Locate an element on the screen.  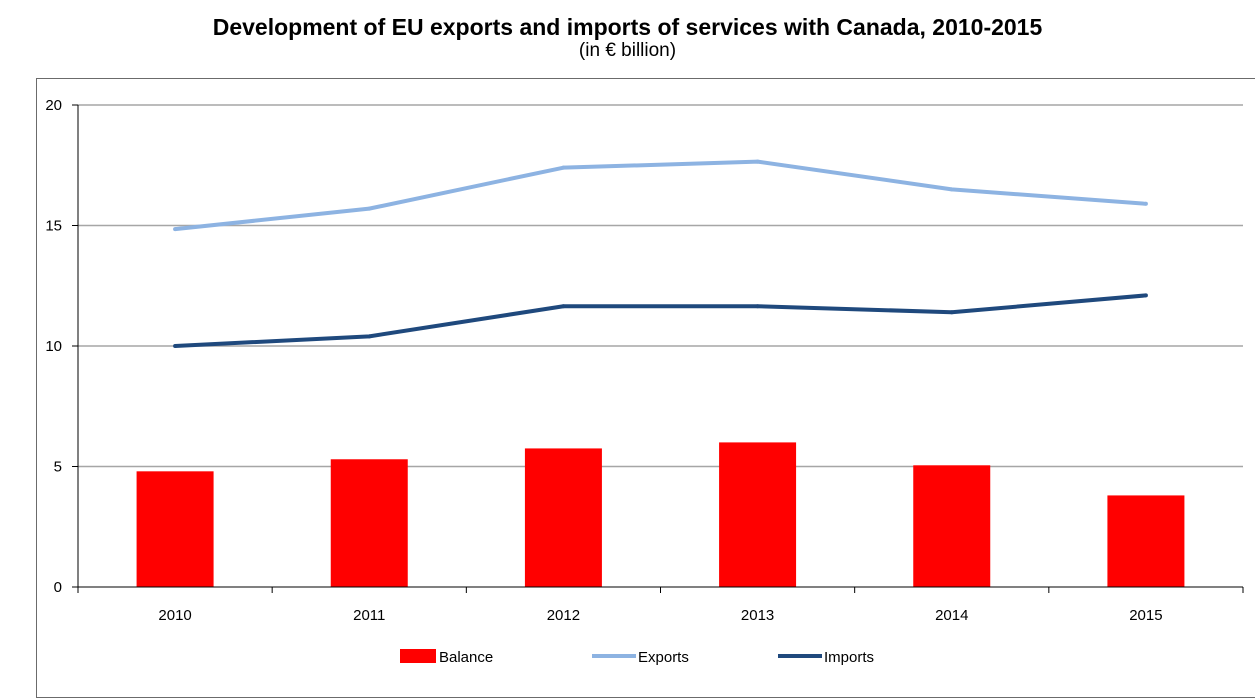
series-line-imports is located at coordinates (660, 320).